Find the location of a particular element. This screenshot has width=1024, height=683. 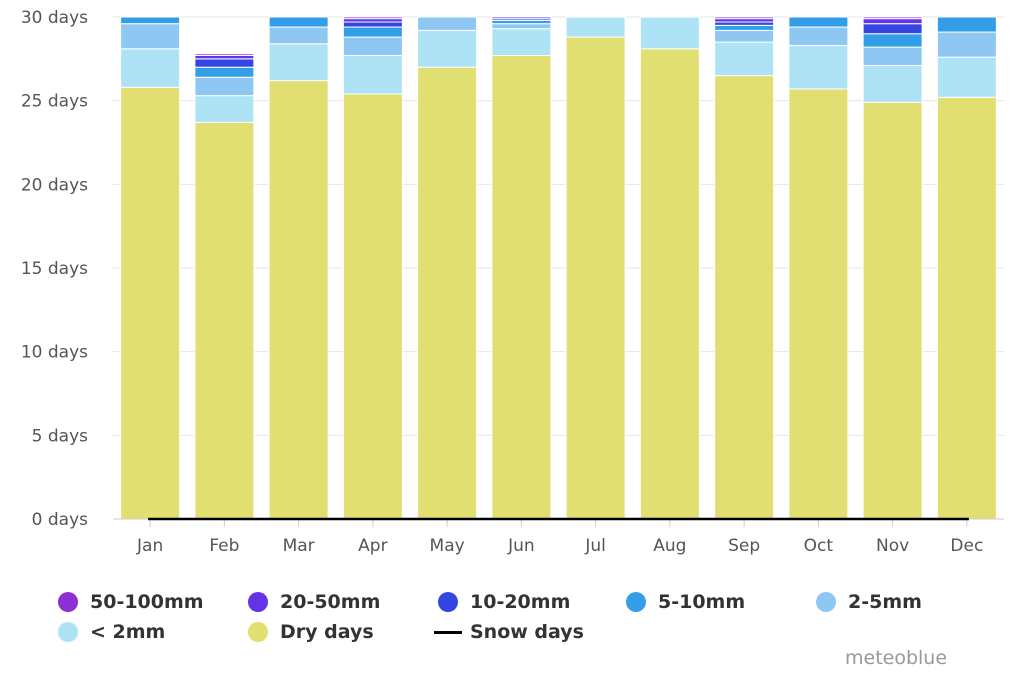

bar-stack-nov is located at coordinates (892, 268).